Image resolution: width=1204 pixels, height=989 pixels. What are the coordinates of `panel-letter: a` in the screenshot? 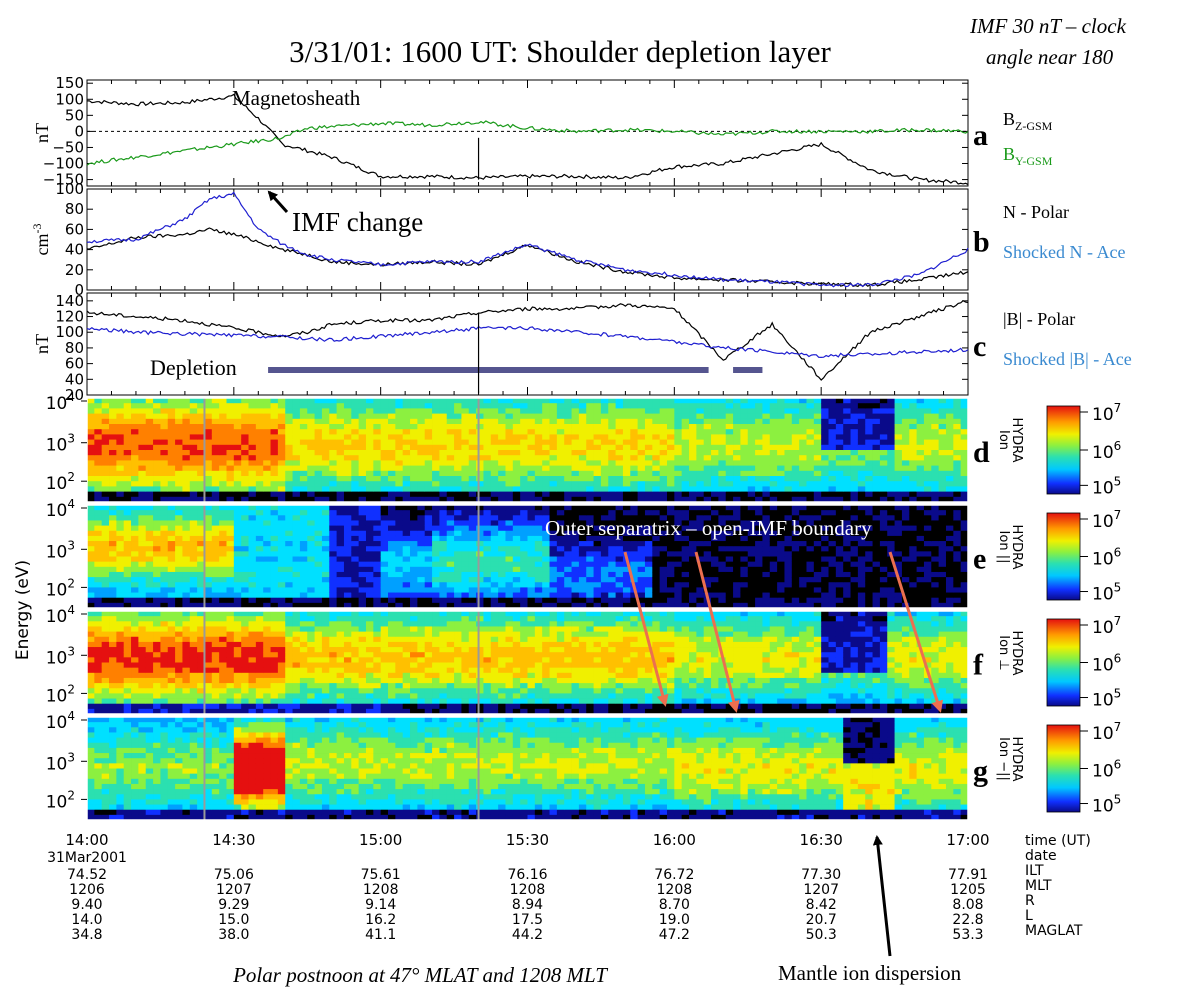 It's located at (980, 135).